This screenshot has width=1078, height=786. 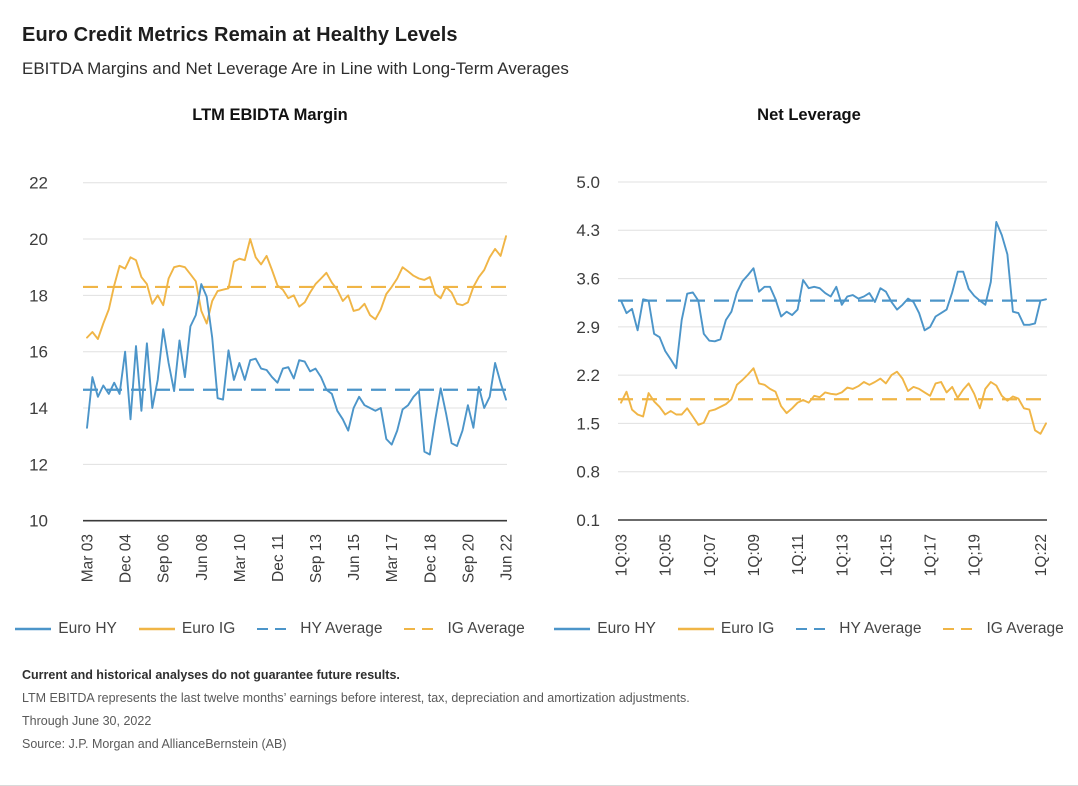 I want to click on x-tick-label: Jun 22, so click(x=507, y=557).